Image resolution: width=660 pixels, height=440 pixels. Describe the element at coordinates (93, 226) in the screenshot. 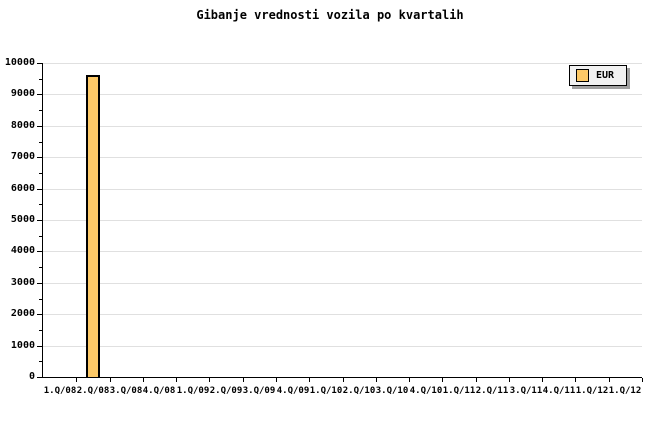

I see `bar-2.Q/08` at that location.